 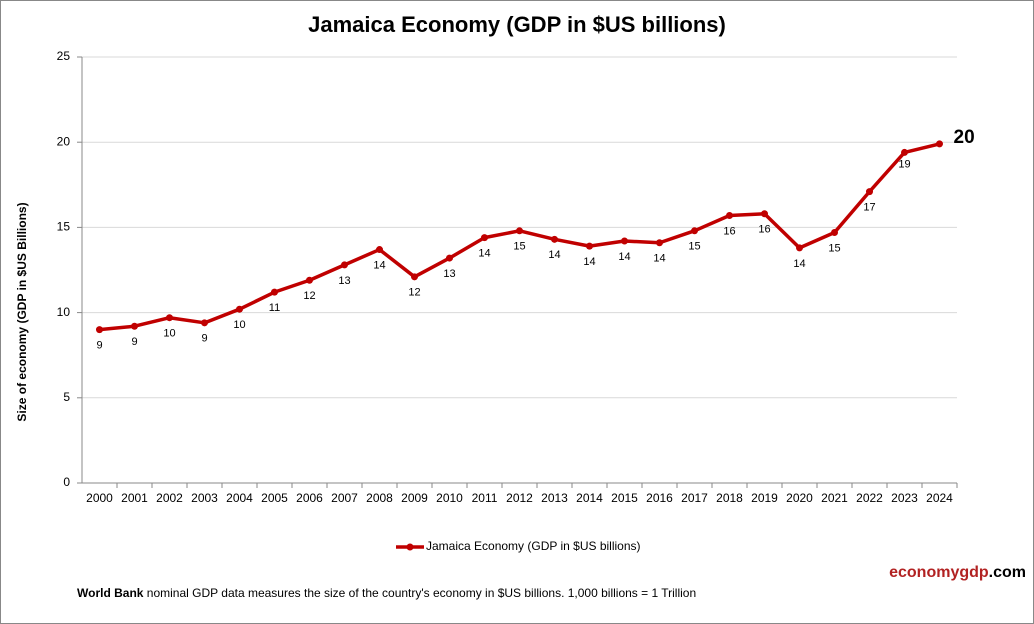 I want to click on x-tick-label: 2021, so click(x=834, y=498).